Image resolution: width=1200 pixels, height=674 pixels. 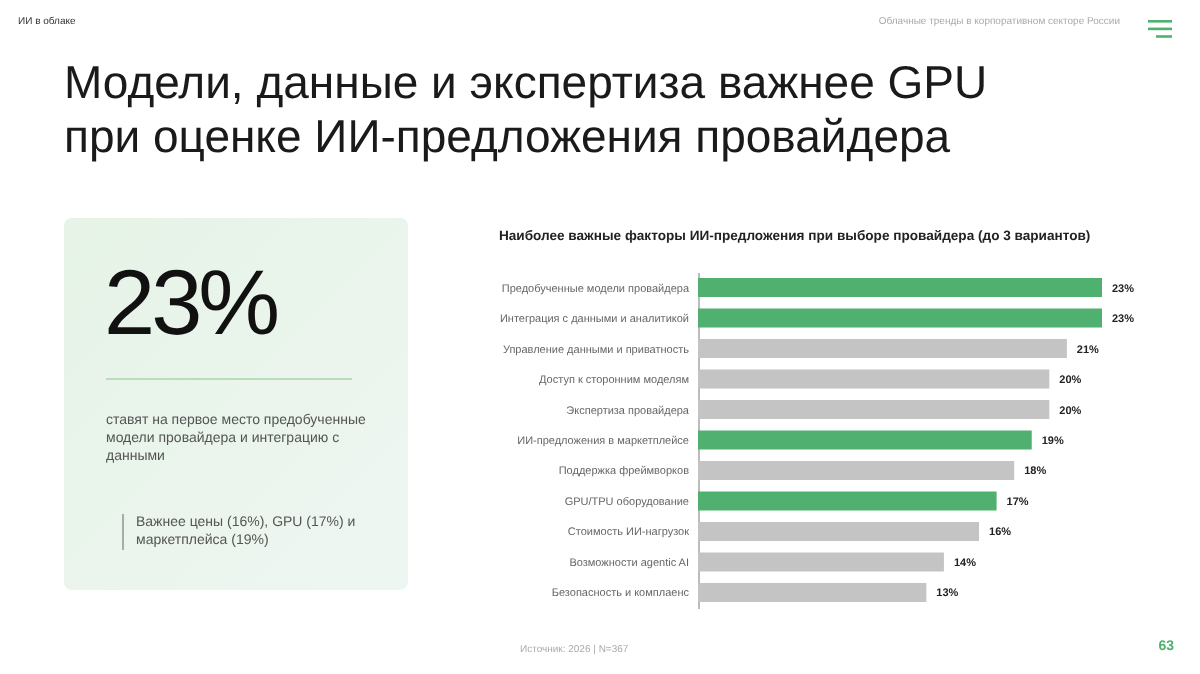 I want to click on text: 23%, so click(x=190, y=302).